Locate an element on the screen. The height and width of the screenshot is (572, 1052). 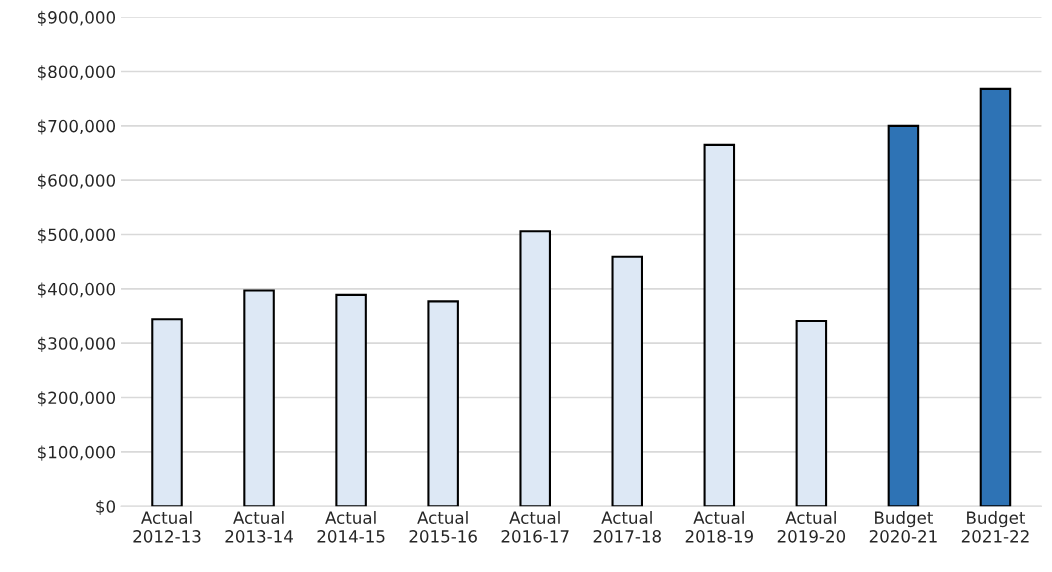
x-tick-label: Actual 2014-15 is located at coordinates (351, 527).